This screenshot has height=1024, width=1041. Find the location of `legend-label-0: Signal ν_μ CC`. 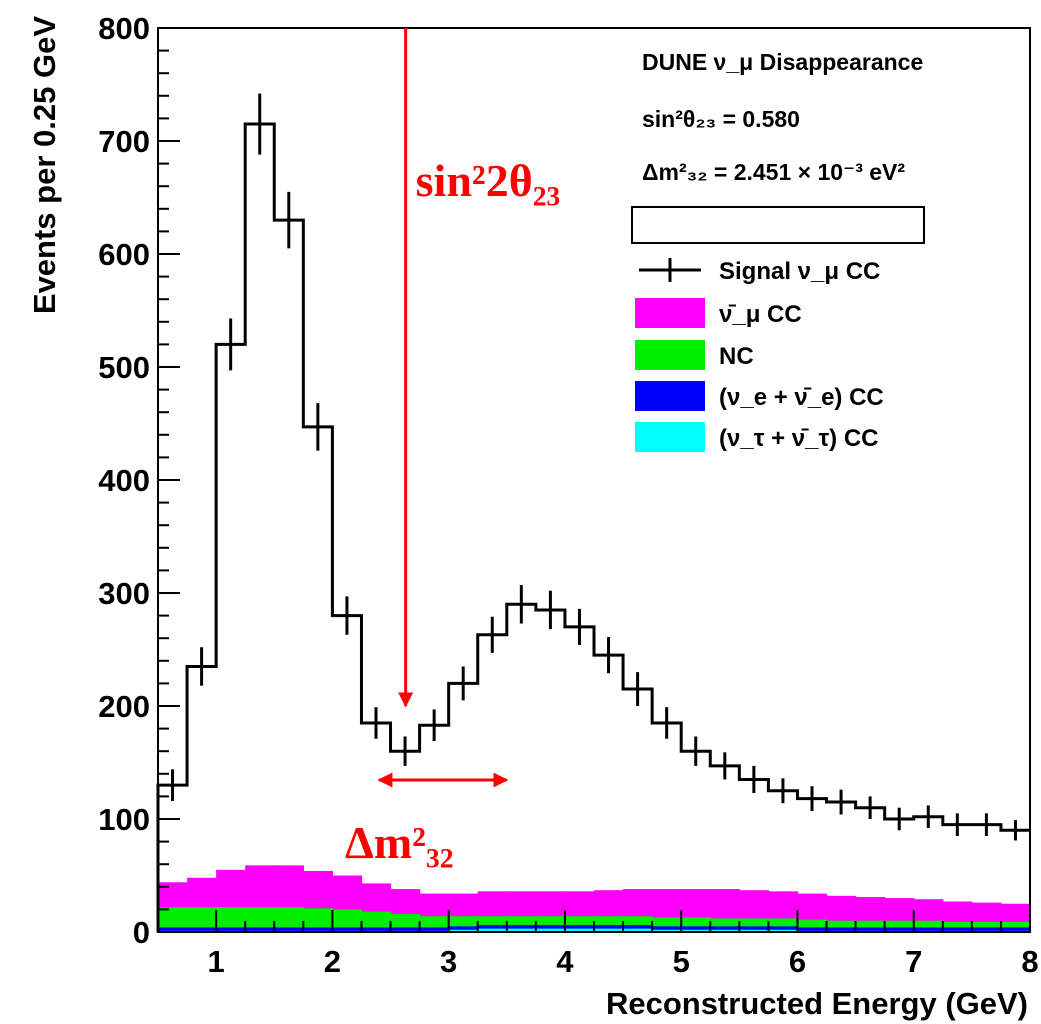

legend-label-0: Signal ν_μ CC is located at coordinates (799, 271).